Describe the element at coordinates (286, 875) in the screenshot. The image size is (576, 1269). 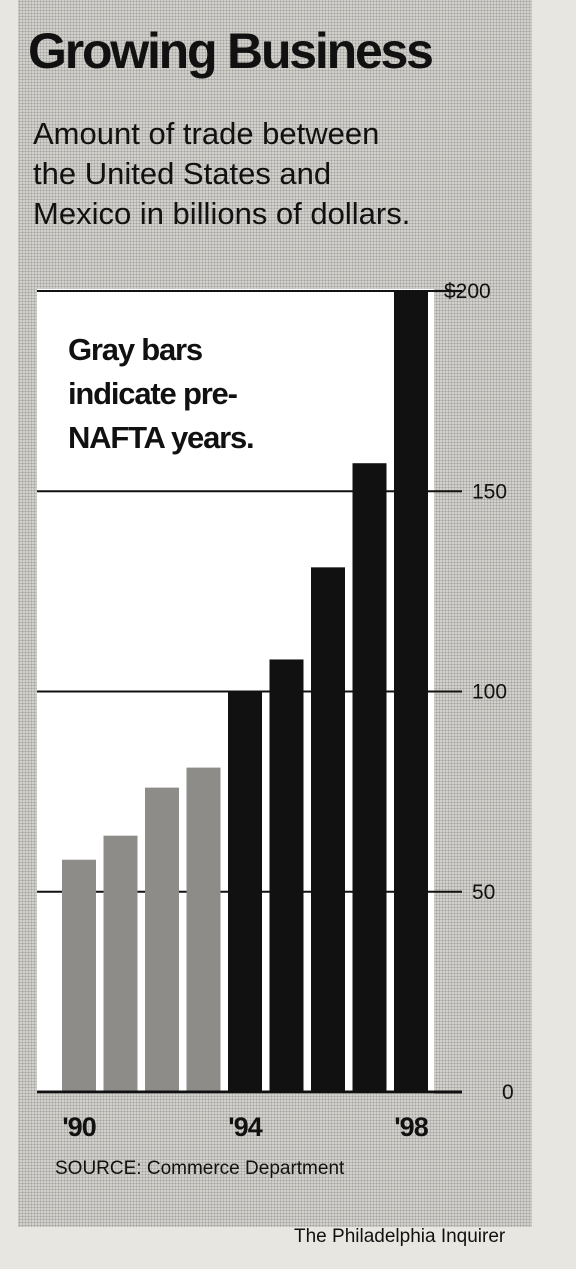
I see `bar-1995` at that location.